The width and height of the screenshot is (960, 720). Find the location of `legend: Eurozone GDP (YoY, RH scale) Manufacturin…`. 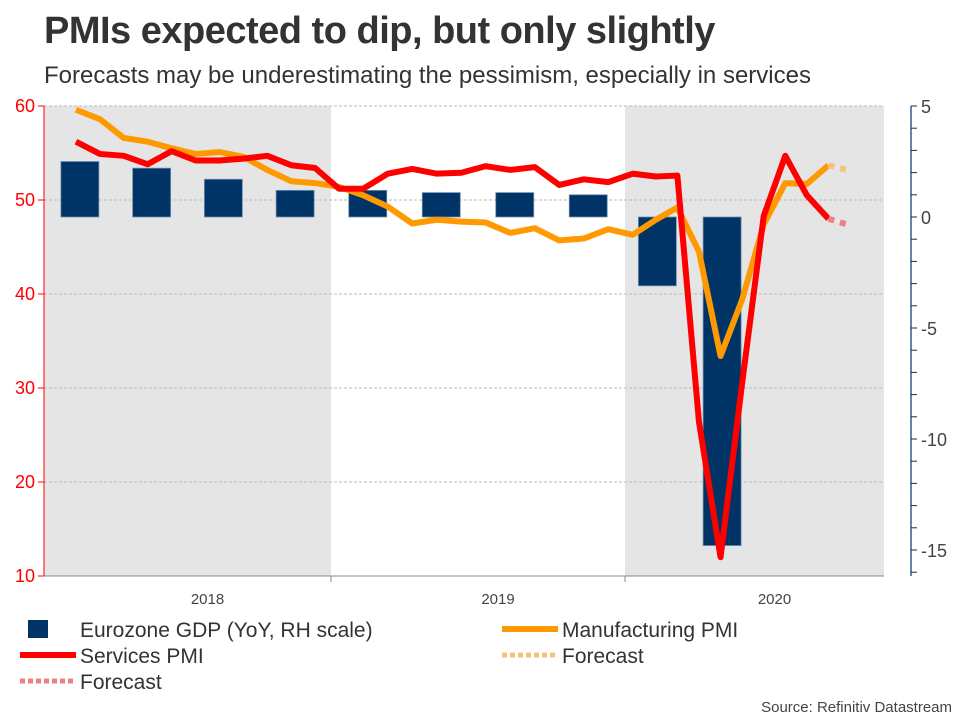

legend: Eurozone GDP (YoY, RH scale) Manufacturin… is located at coordinates (379, 656).